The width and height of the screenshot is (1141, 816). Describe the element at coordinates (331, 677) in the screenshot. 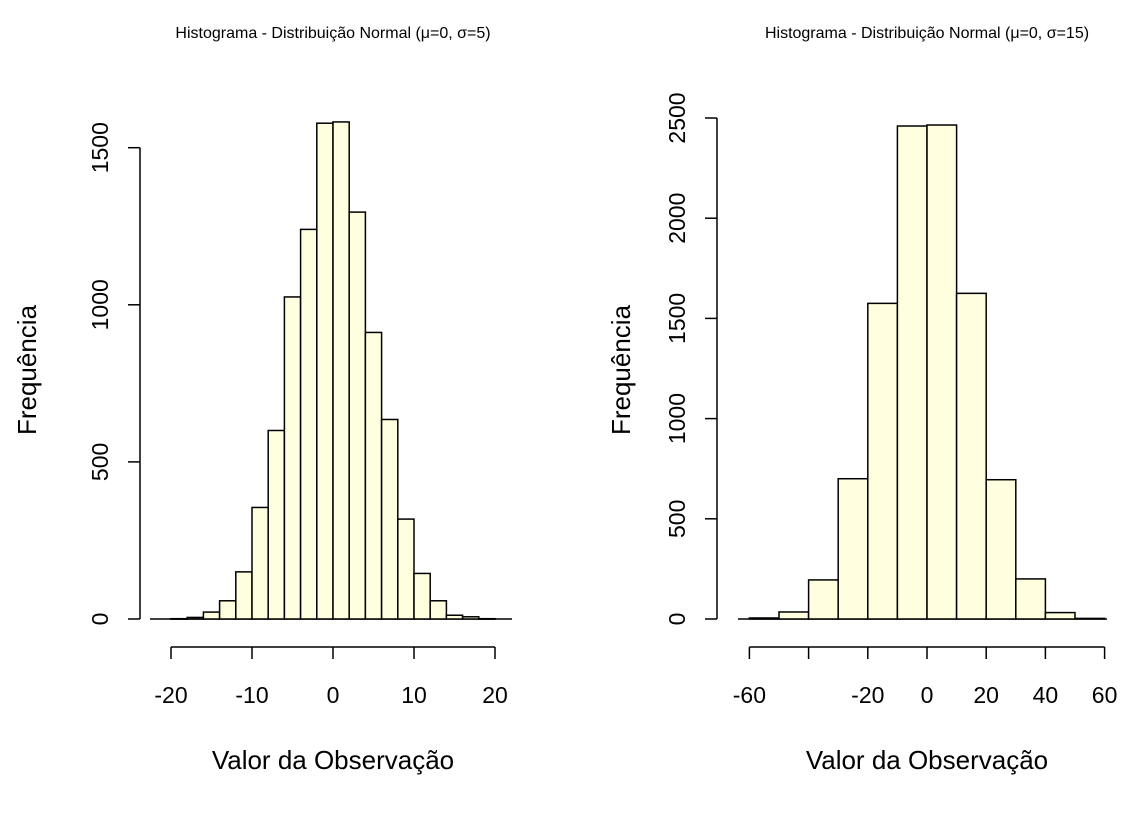

I see `chart-1-x-axis: -20 -10 0 10 20` at that location.